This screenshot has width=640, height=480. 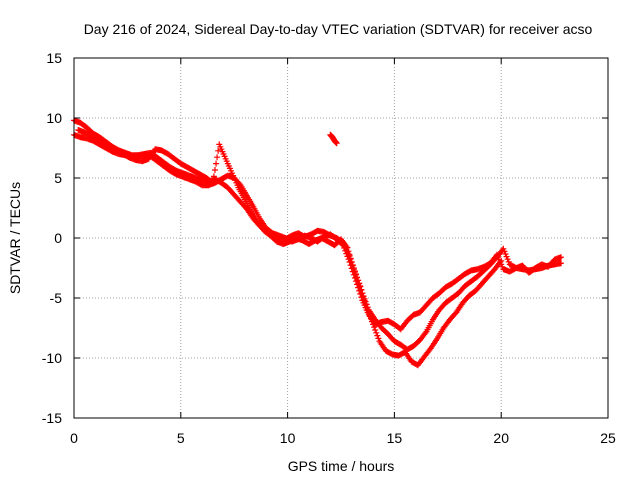 What do you see at coordinates (58, 238) in the screenshot?
I see `y-tick-label: 0` at bounding box center [58, 238].